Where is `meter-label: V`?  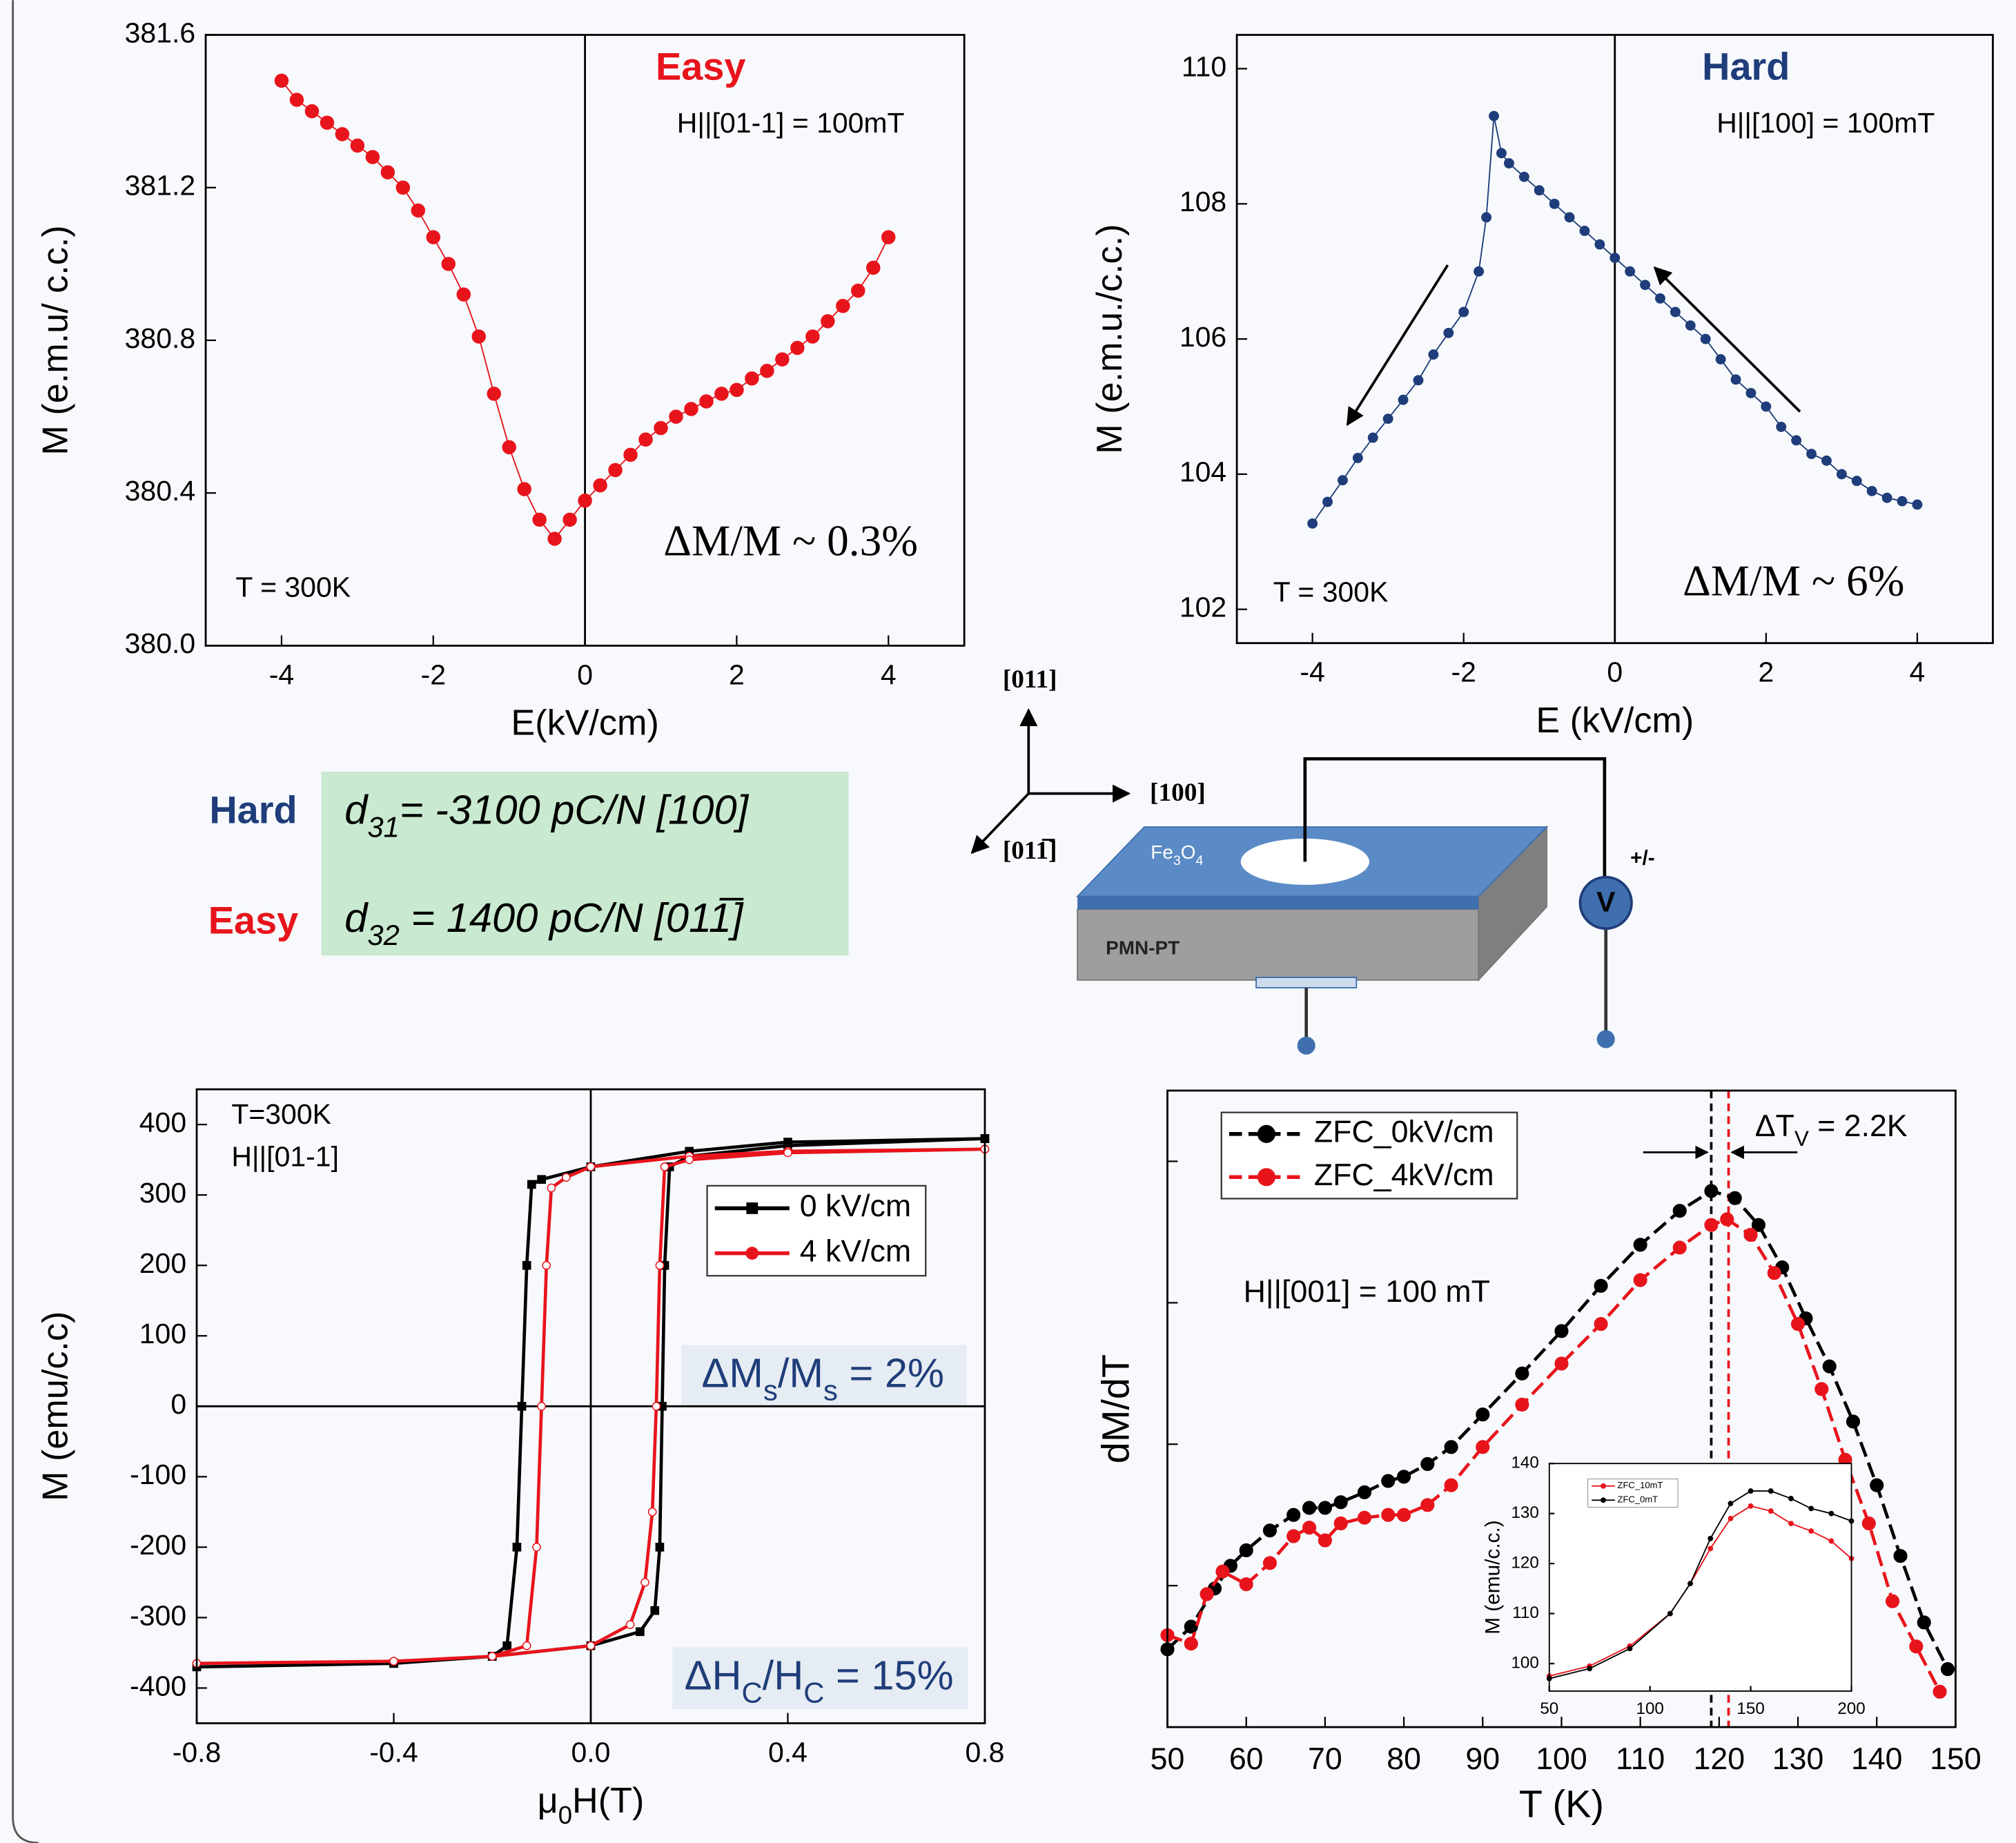
meter-label: V is located at coordinates (1606, 902).